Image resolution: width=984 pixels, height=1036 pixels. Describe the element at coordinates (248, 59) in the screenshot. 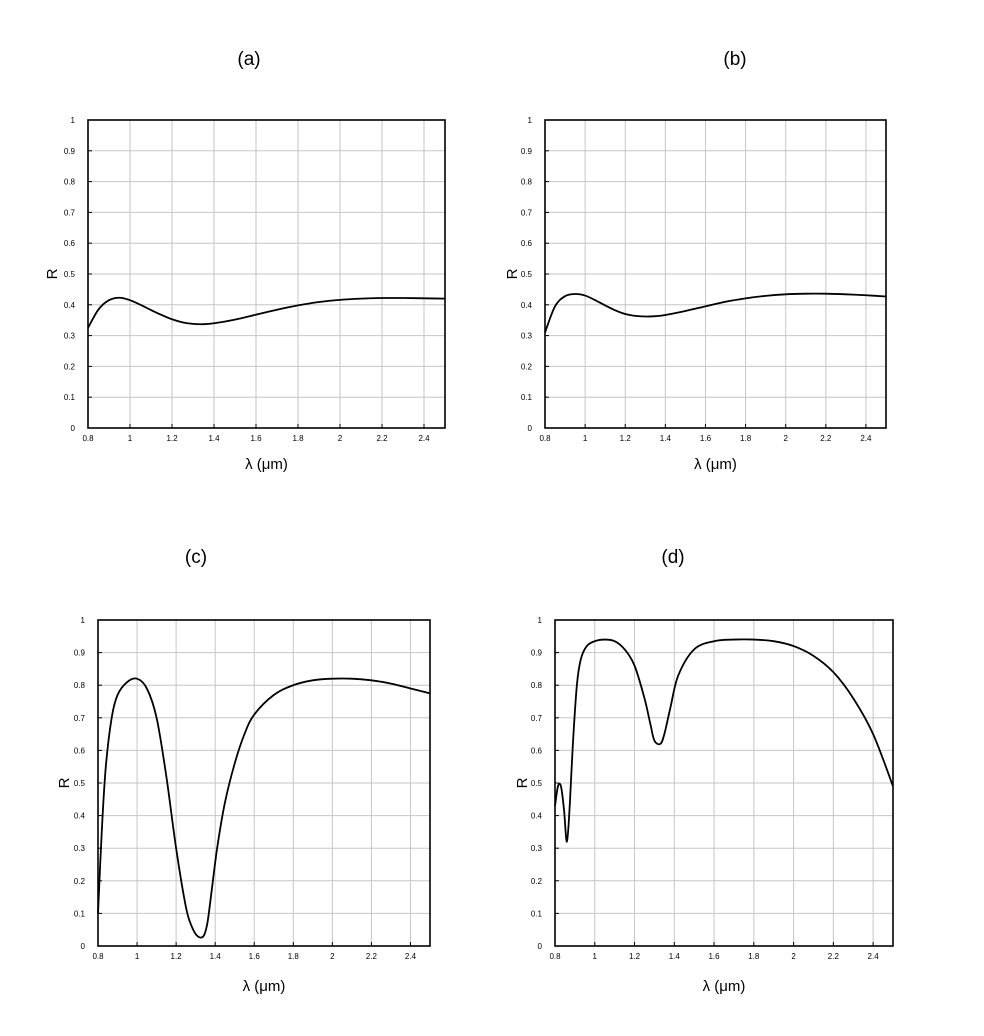

I see `panel-title: (a)` at that location.